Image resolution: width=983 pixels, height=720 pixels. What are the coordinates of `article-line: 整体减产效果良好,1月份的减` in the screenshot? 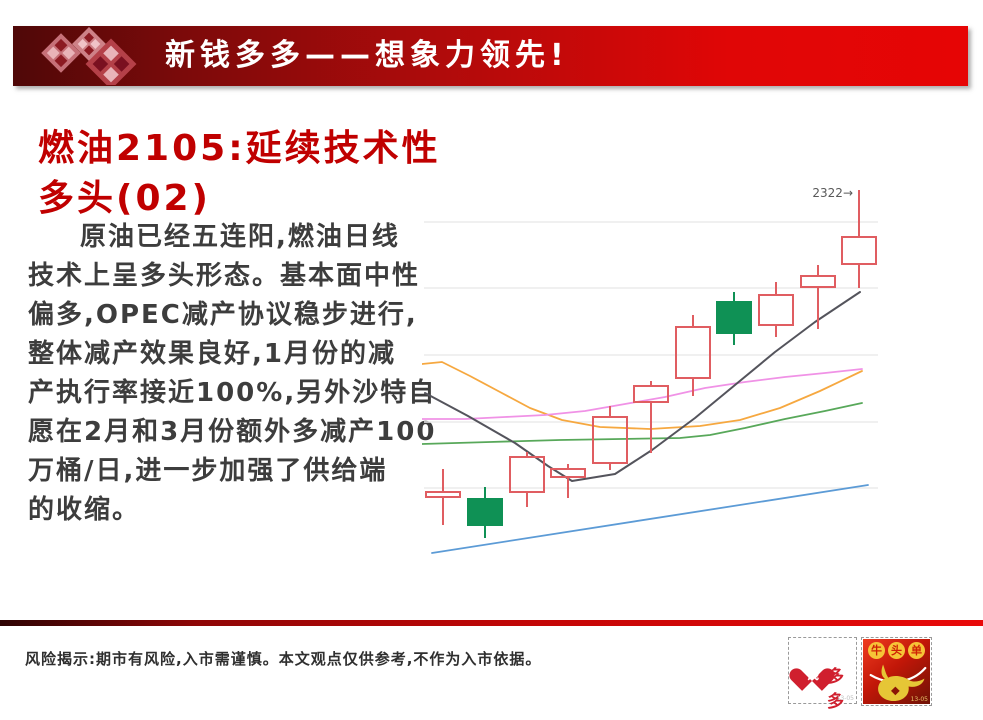 It's located at (212, 354).